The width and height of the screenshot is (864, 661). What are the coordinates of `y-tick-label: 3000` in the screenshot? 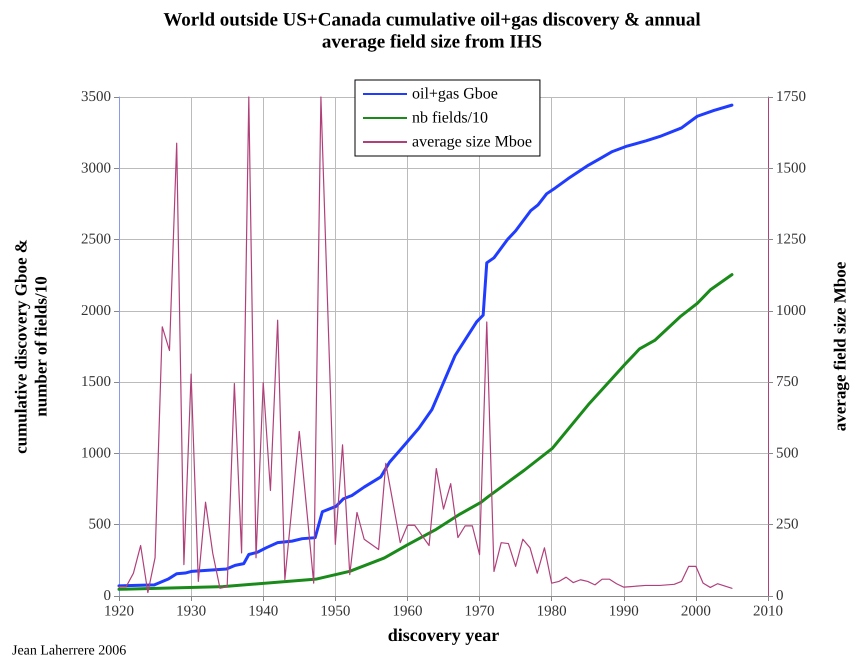 It's located at (96, 168).